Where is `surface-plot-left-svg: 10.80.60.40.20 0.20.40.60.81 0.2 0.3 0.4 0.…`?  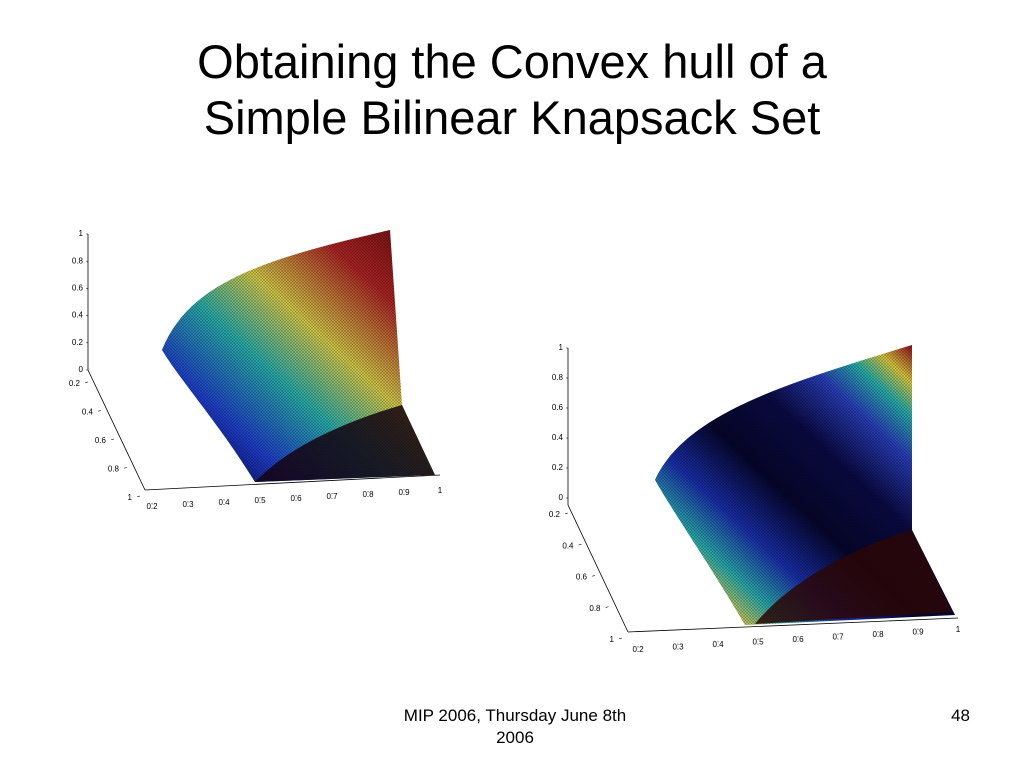 surface-plot-left-svg: 10.80.60.40.20 0.20.40.60.81 0.2 0.3 0.4 0.… is located at coordinates (256, 370).